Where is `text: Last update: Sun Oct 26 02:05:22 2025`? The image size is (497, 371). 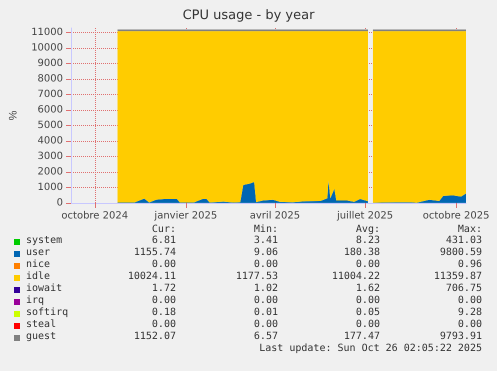
text: Last update: Sun Oct 26 02:05:22 2025 is located at coordinates (370, 348).